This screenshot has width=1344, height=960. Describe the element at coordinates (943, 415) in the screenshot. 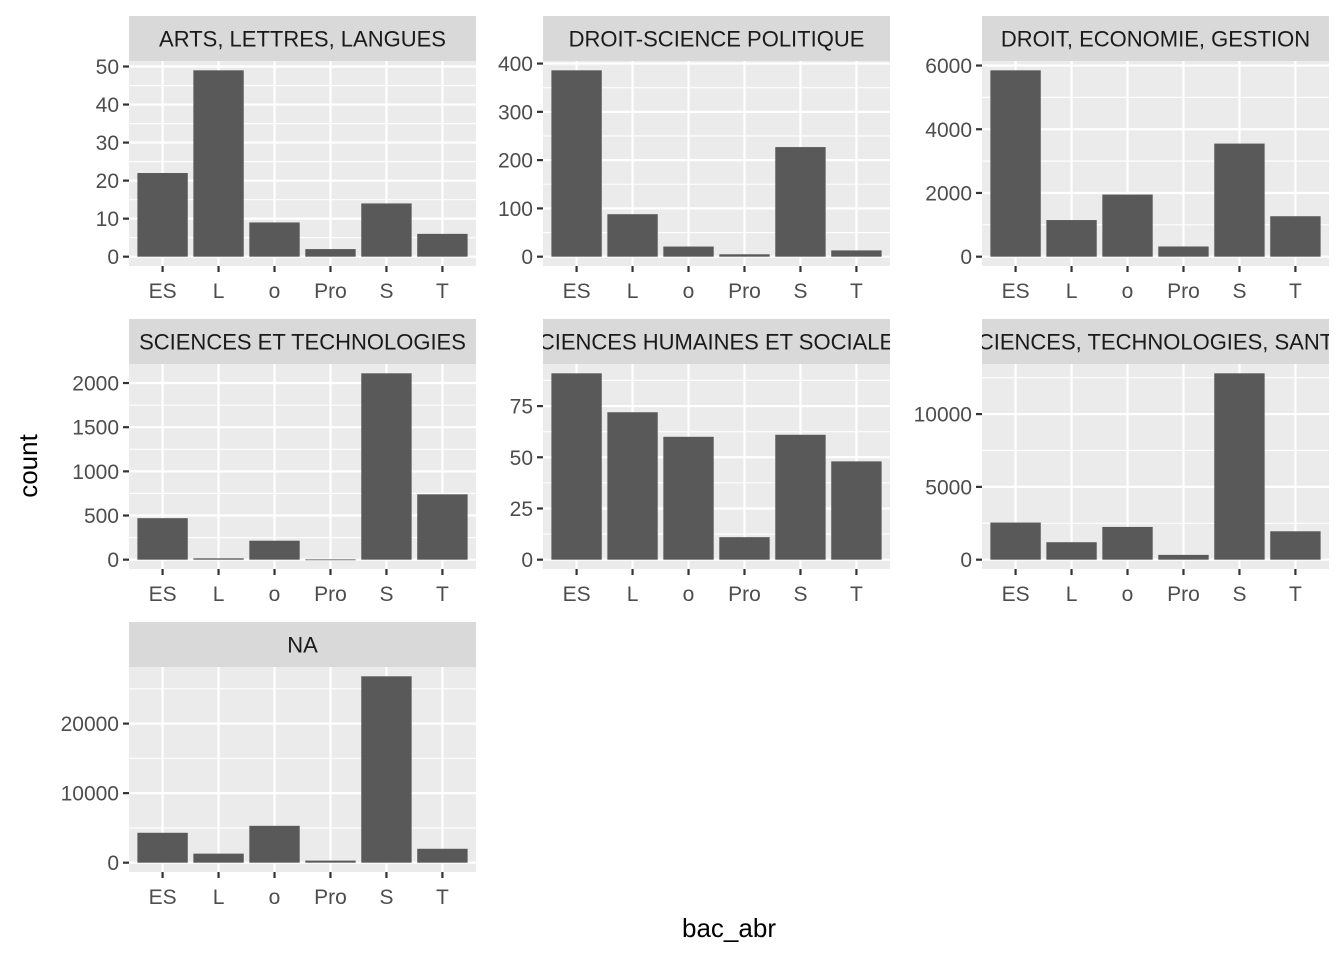

I see `y-tick-label: 10000` at that location.